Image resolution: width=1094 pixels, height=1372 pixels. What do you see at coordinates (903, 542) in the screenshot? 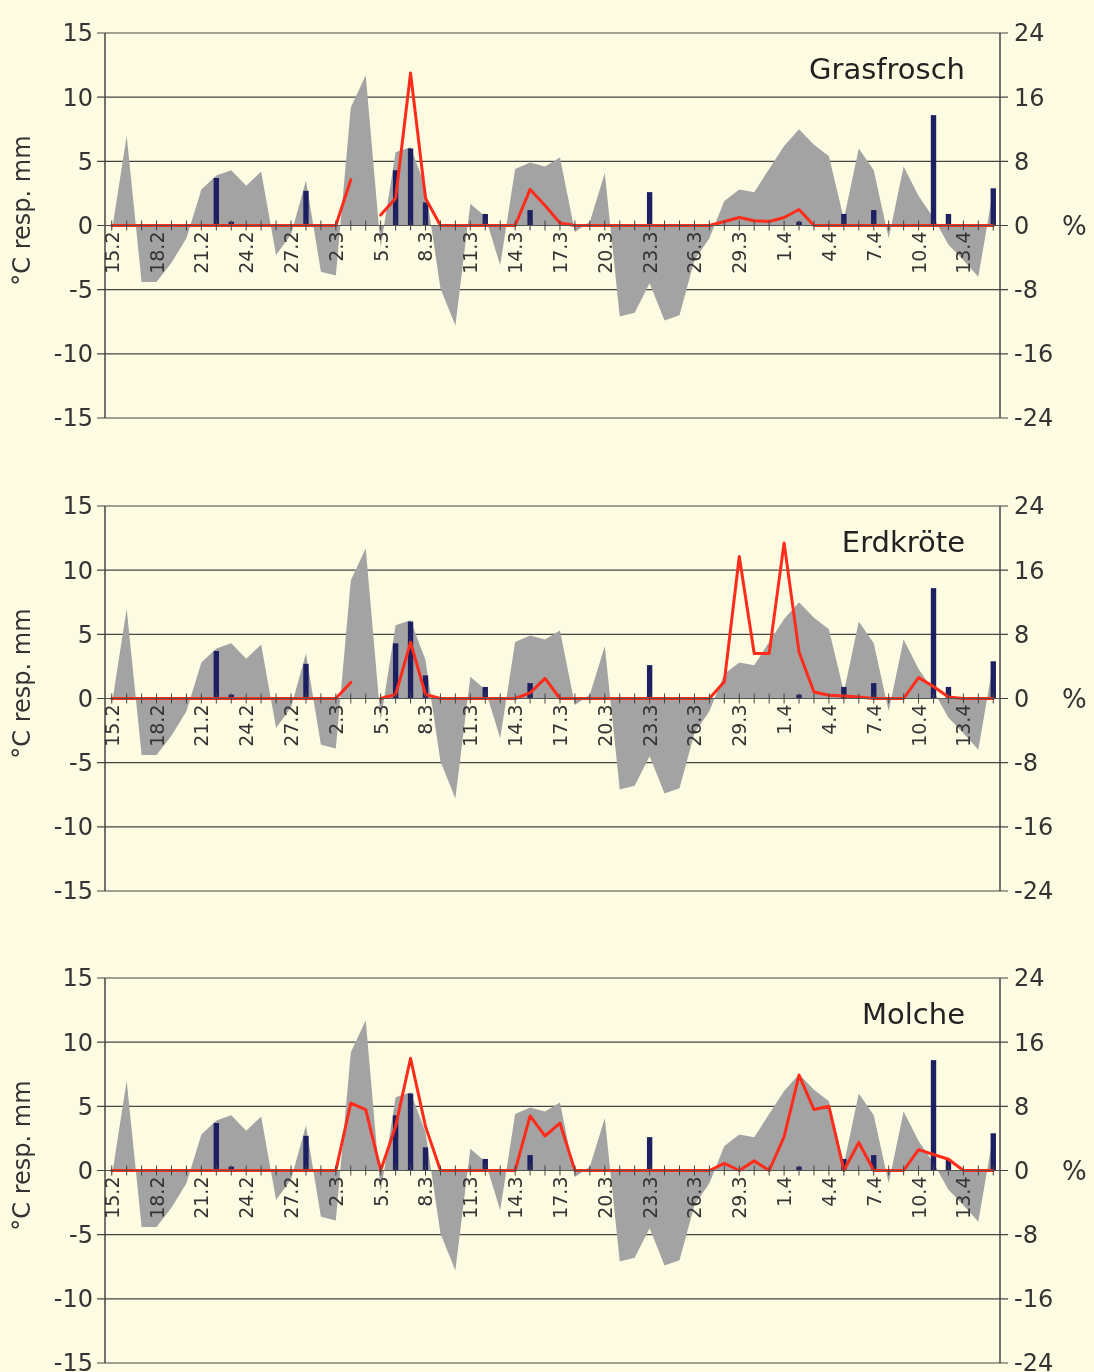
I see `text: Erdkröte` at bounding box center [903, 542].